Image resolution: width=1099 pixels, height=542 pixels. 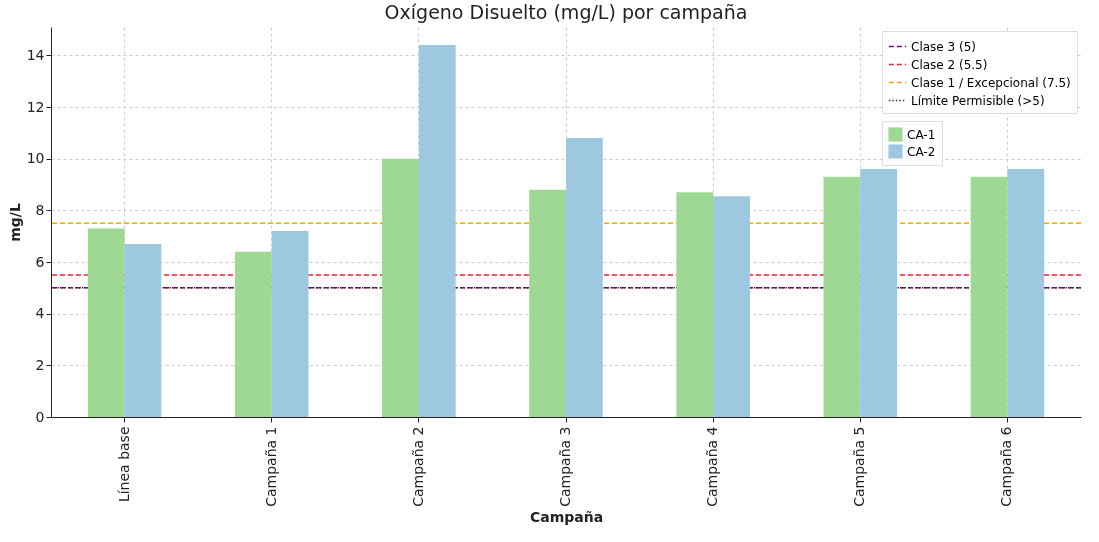 I want to click on legend-label: Clase 1 / Excepcional (7.5), so click(x=991, y=82).